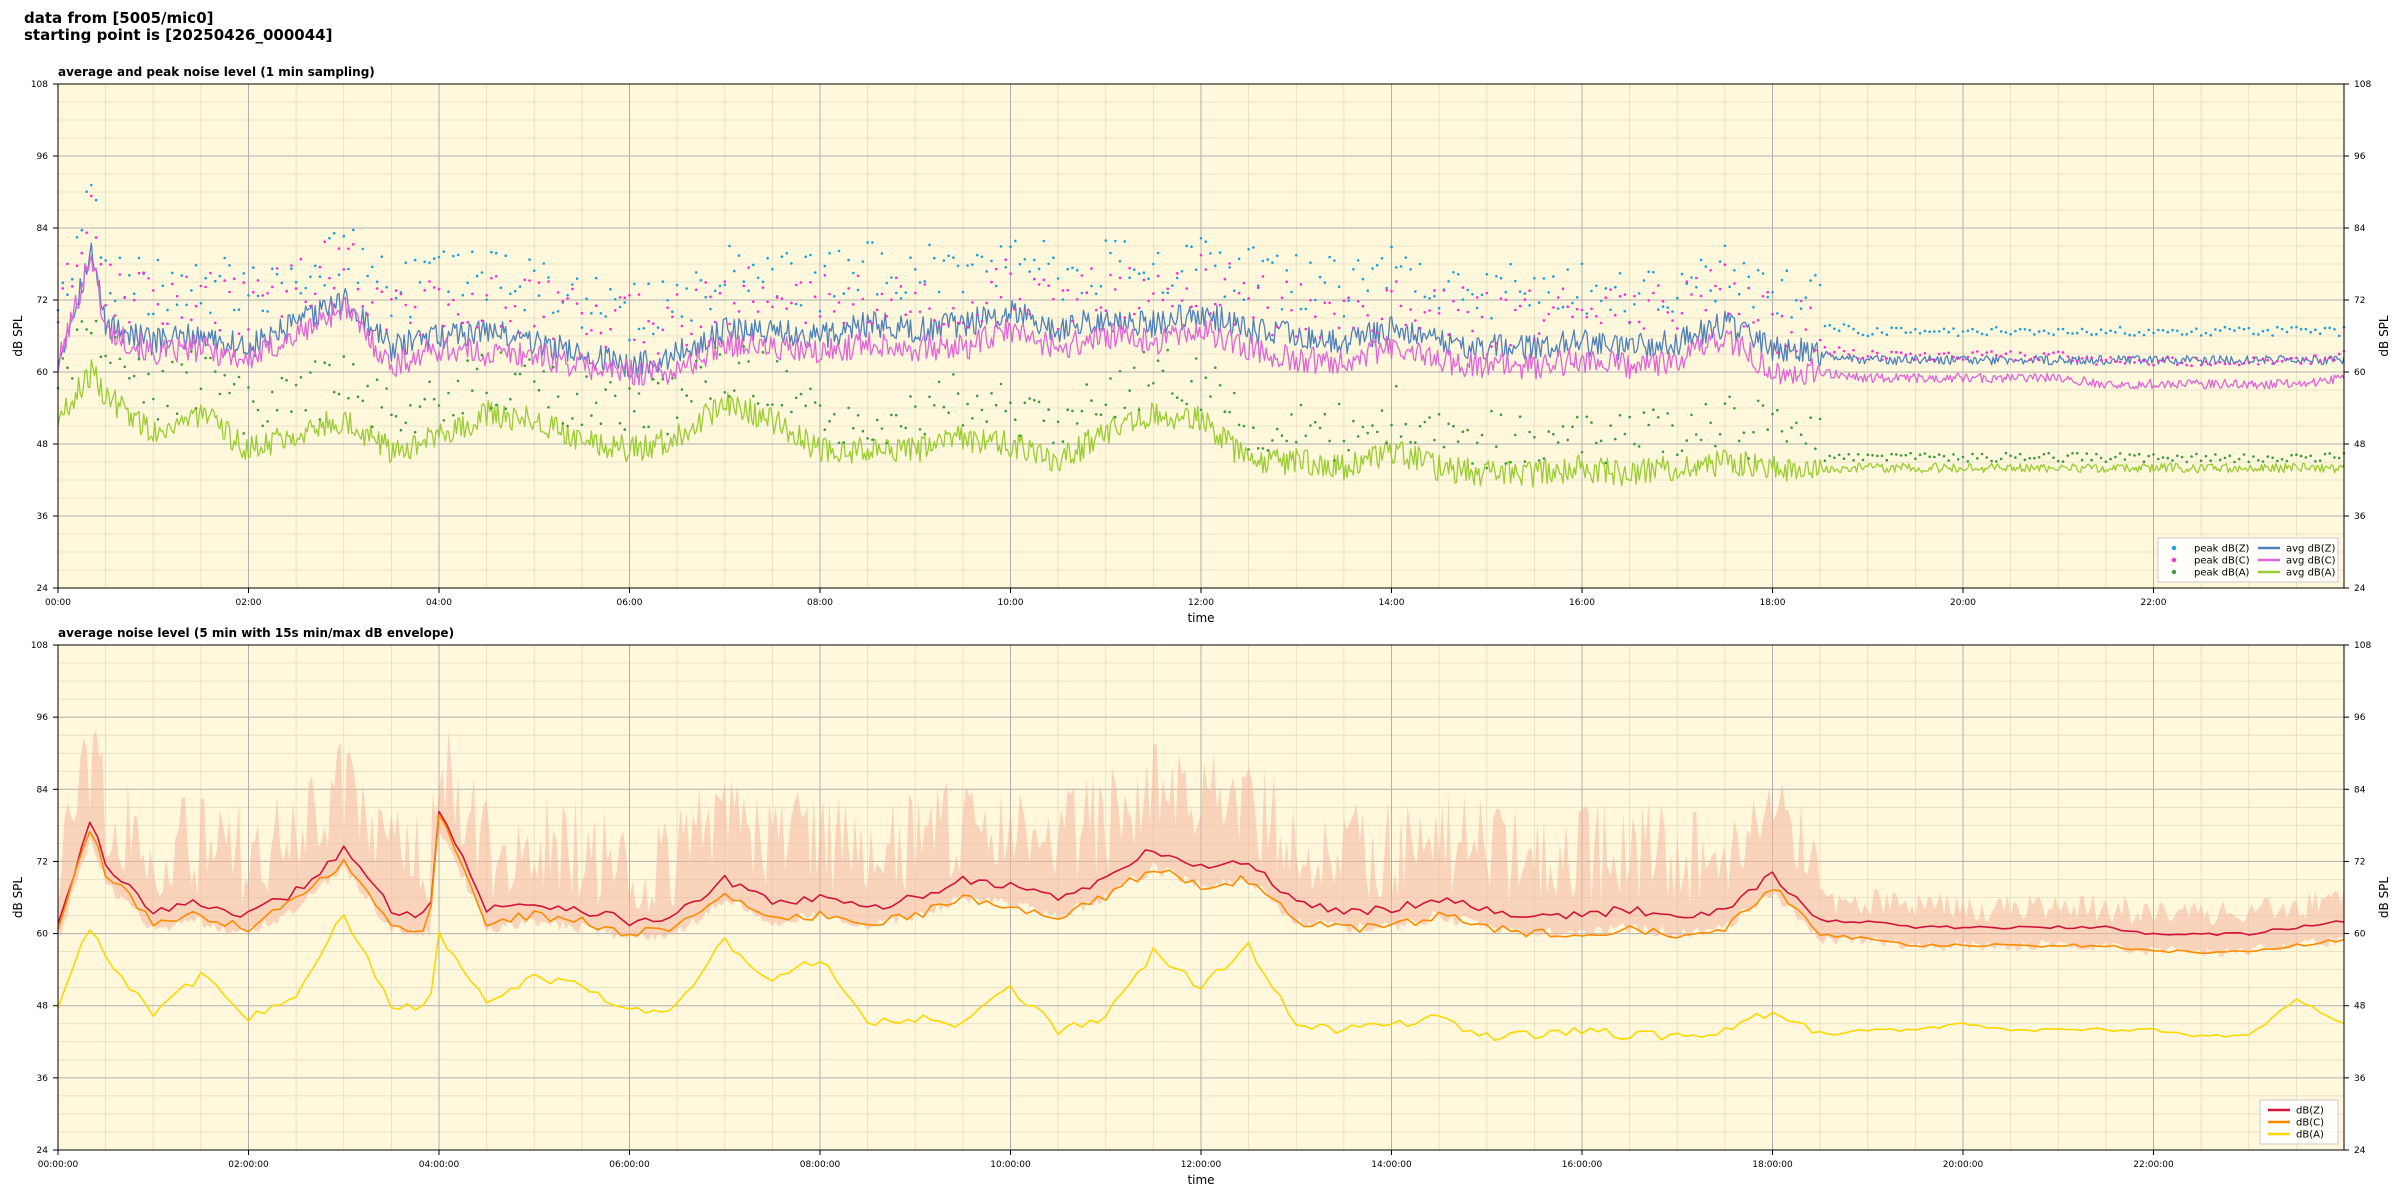 This screenshot has width=2400, height=1200. Describe the element at coordinates (42, 301) in the screenshot. I see `y-tick-label: 72` at that location.